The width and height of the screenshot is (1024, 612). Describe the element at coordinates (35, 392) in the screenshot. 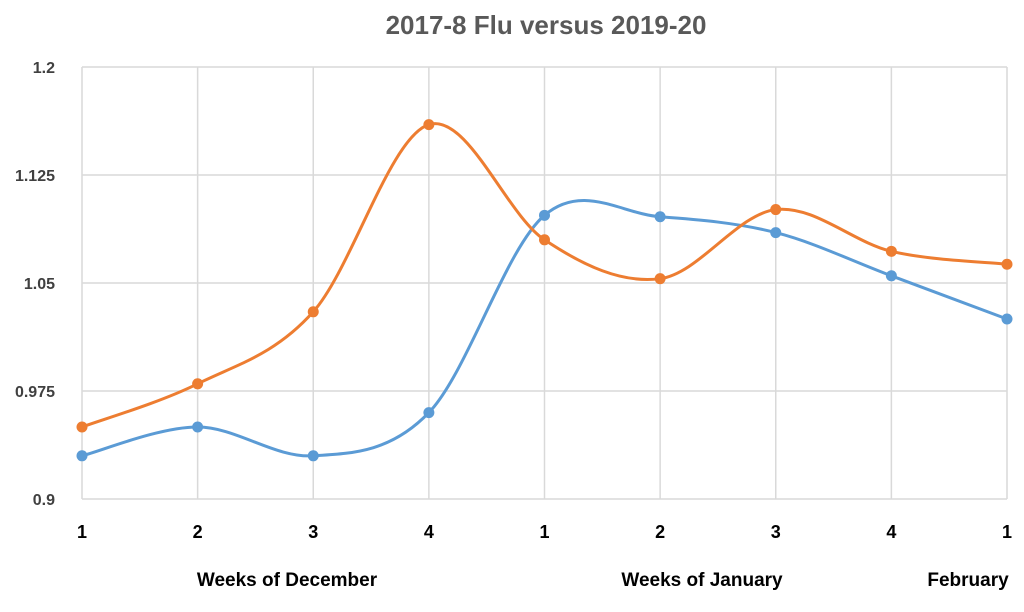

I see `y-tick-label: 0.975` at that location.